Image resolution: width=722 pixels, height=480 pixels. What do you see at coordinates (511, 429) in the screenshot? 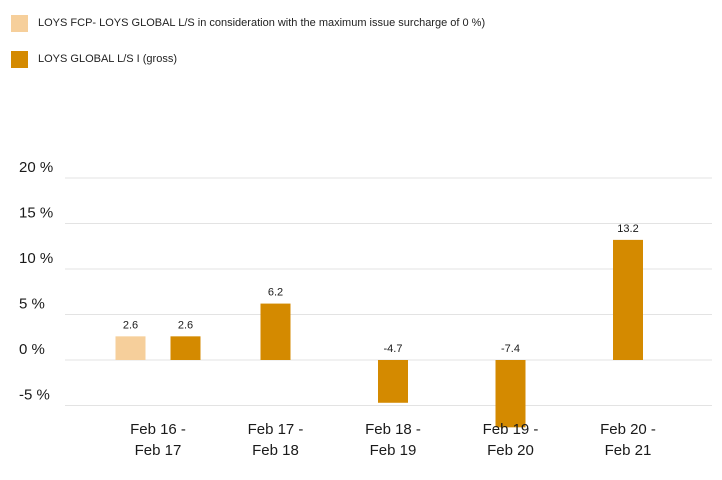
I see `x-tick-label: Feb 19 -` at bounding box center [511, 429].